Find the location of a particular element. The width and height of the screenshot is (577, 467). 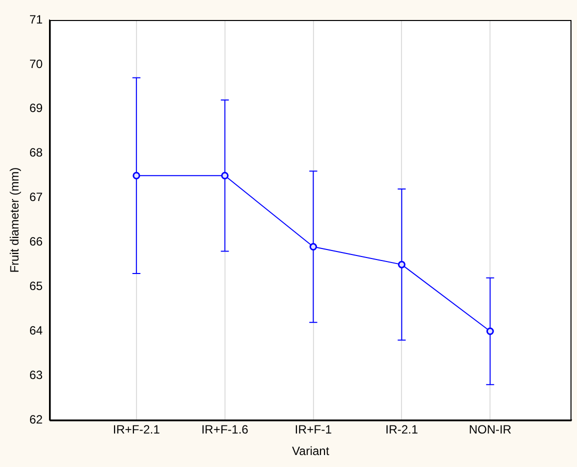

x-tick-label: IR+F-1 is located at coordinates (313, 429).